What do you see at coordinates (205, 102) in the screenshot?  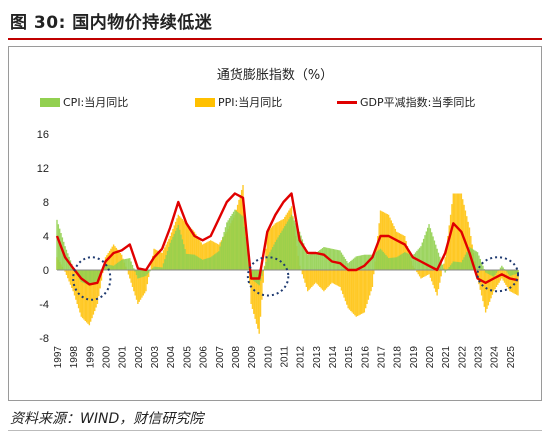 I see `legend-swatch-ppi` at bounding box center [205, 102].